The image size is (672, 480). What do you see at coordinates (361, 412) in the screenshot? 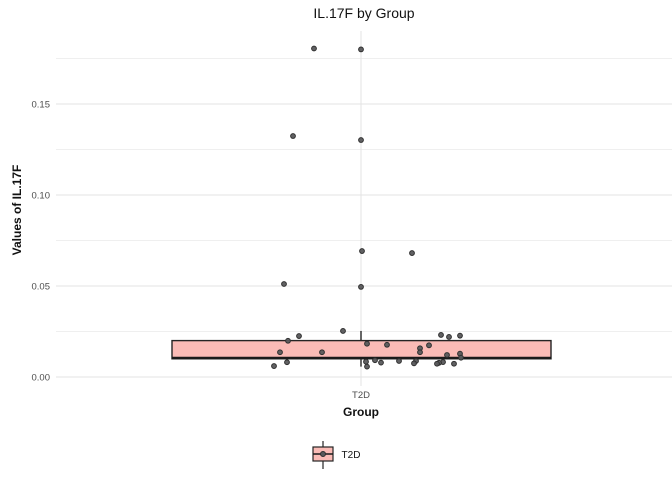
I see `x-axis-title: Group` at bounding box center [361, 412].